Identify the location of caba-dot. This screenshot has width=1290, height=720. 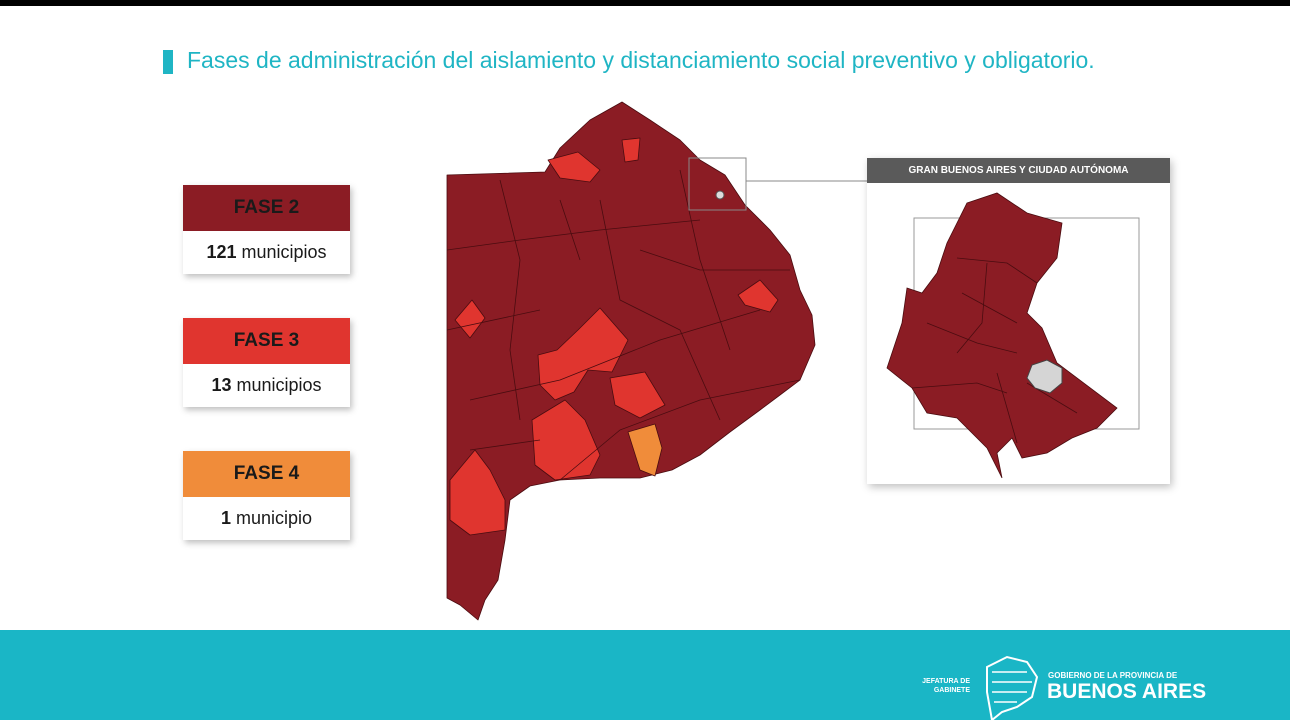
(720, 195).